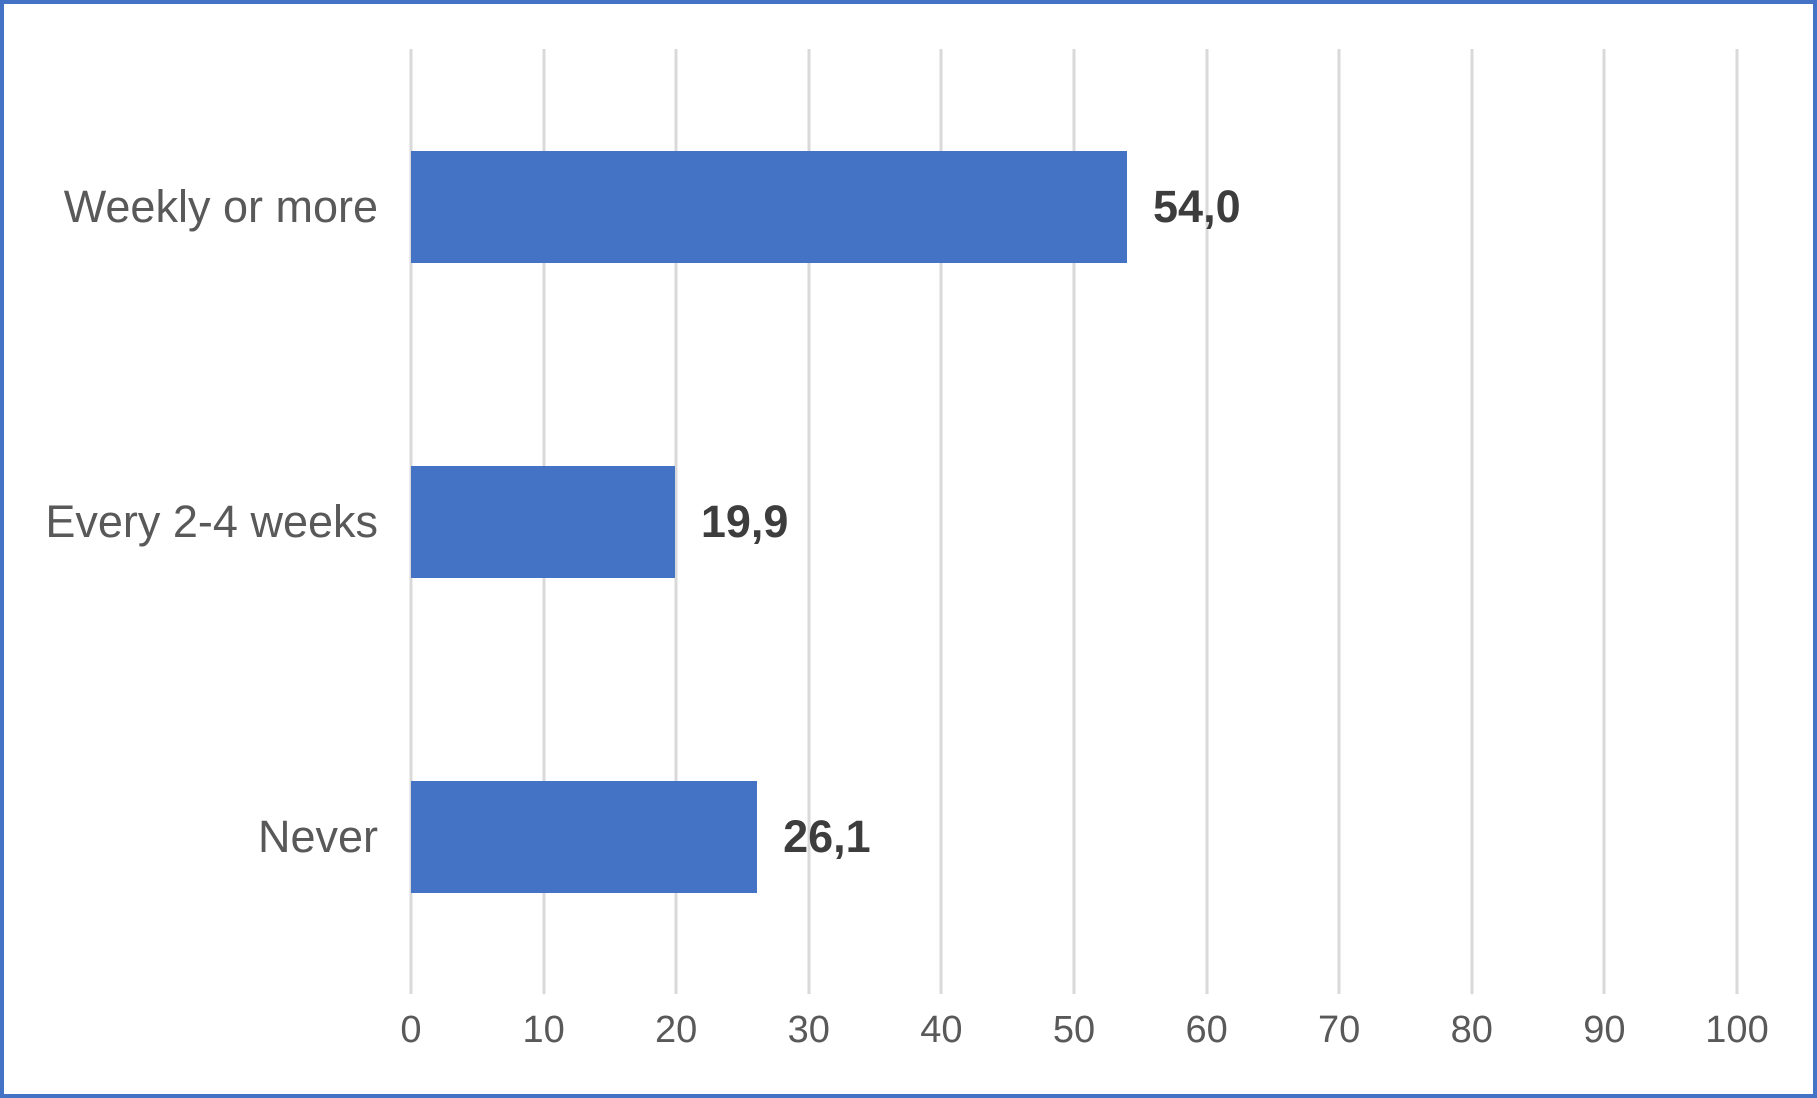 This screenshot has width=1817, height=1098. What do you see at coordinates (543, 1030) in the screenshot?
I see `x-tick-label: 10` at bounding box center [543, 1030].